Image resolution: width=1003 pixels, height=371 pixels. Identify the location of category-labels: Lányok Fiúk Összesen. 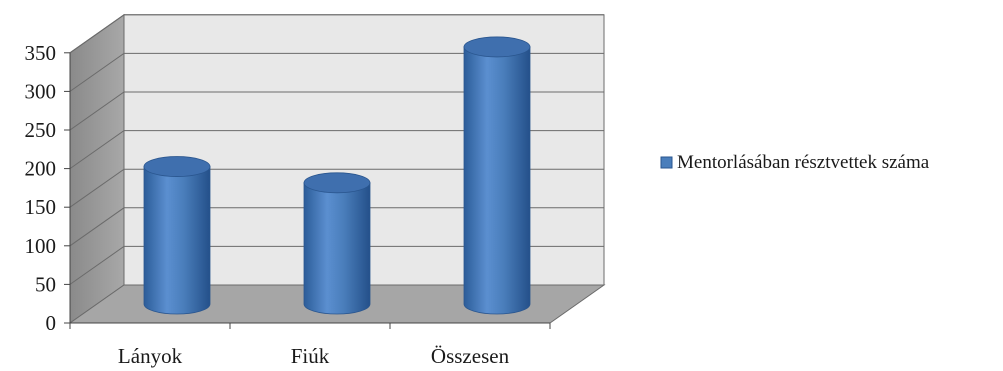
(314, 356).